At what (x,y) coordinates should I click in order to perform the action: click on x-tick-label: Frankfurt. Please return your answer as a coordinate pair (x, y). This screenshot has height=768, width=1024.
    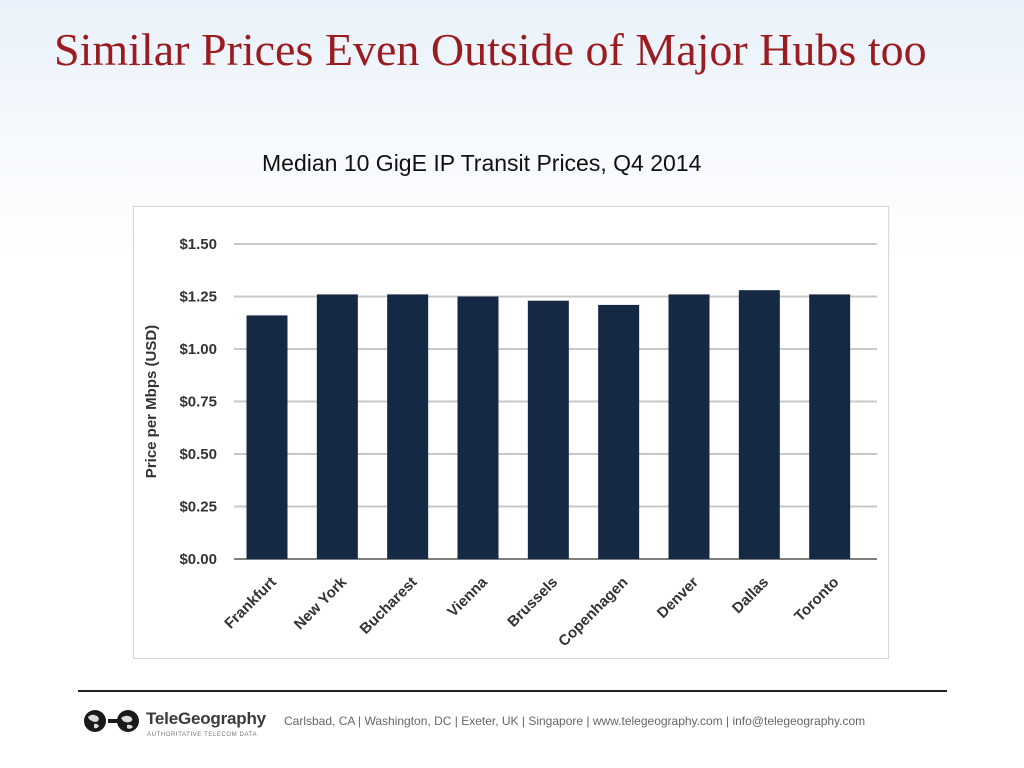
    Looking at the image, I should click on (250, 603).